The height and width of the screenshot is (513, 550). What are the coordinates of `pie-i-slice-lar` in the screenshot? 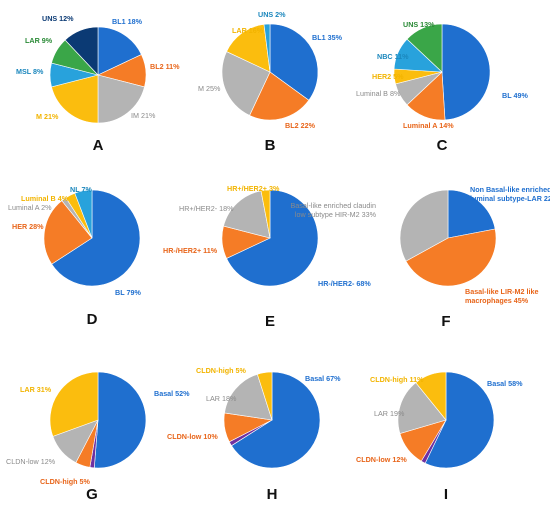 It's located at (422, 408).